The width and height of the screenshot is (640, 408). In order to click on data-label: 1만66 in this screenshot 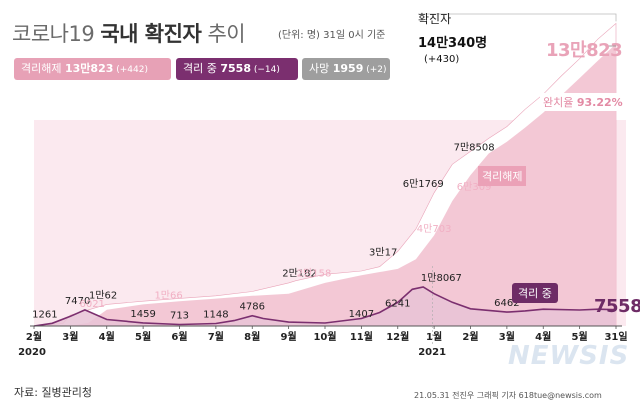, I will do `click(168, 295)`.